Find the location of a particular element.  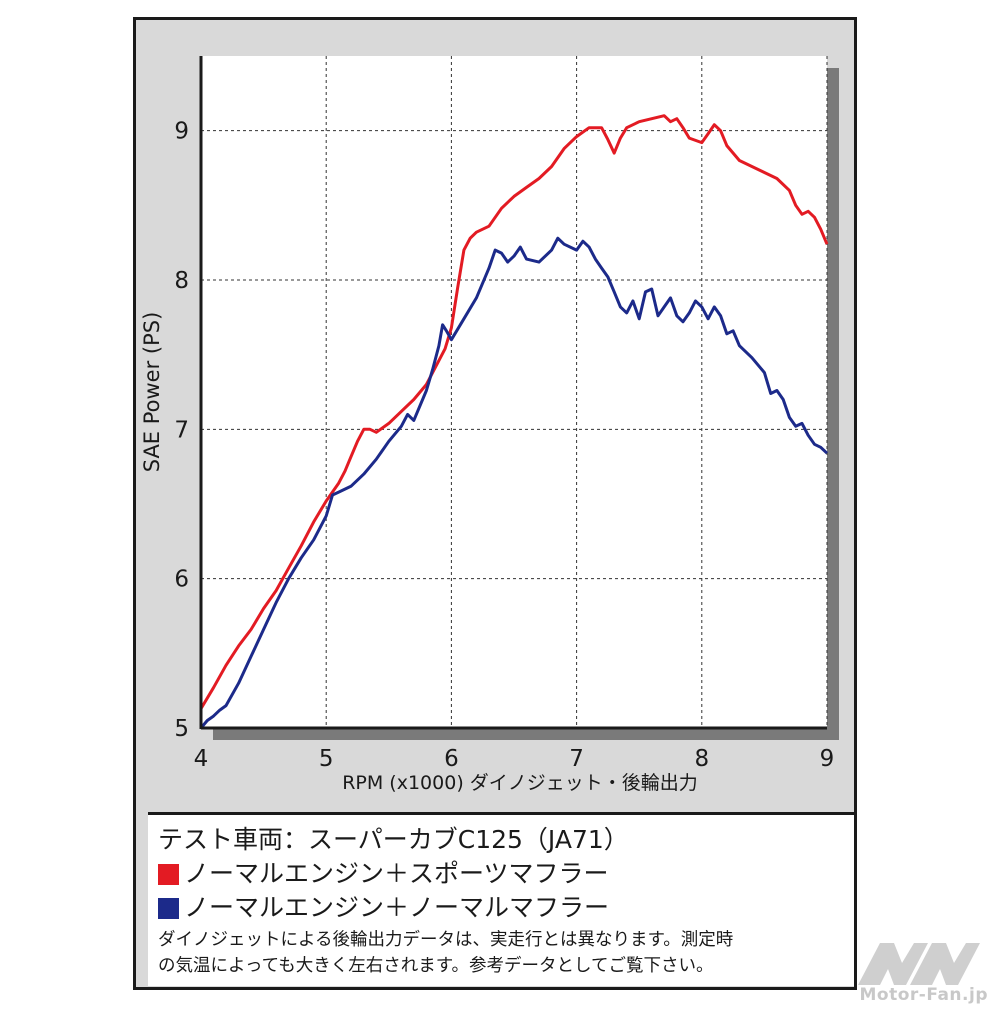

legend-item-sport-muffler: ノーマルエンジン＋スポーツマフラー is located at coordinates (501, 874).